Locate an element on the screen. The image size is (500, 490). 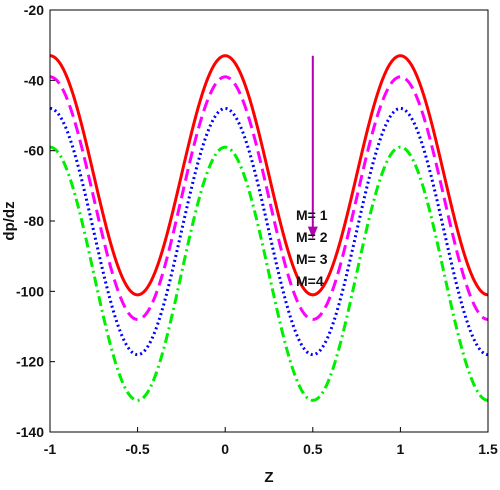
annotation-label: M= 2 is located at coordinates (312, 237).